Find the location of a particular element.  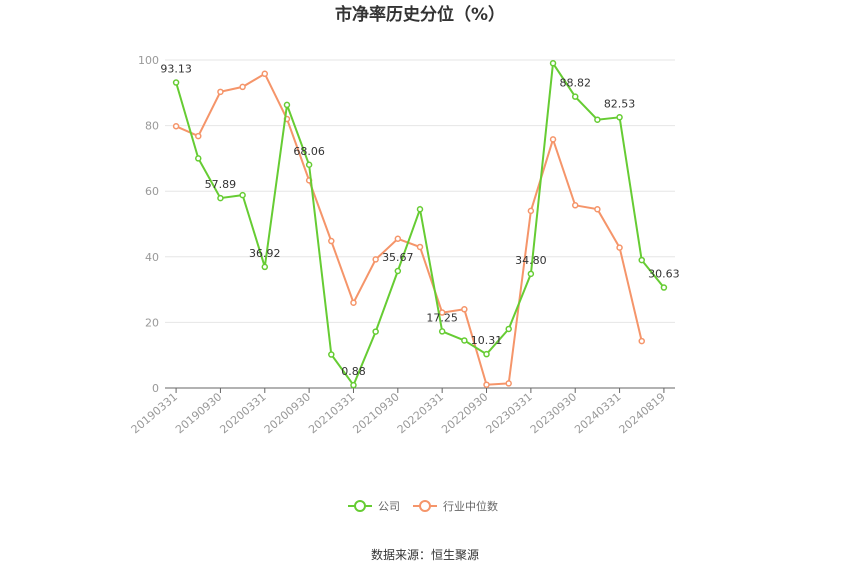

data-label: 0.88 is located at coordinates (353, 371).